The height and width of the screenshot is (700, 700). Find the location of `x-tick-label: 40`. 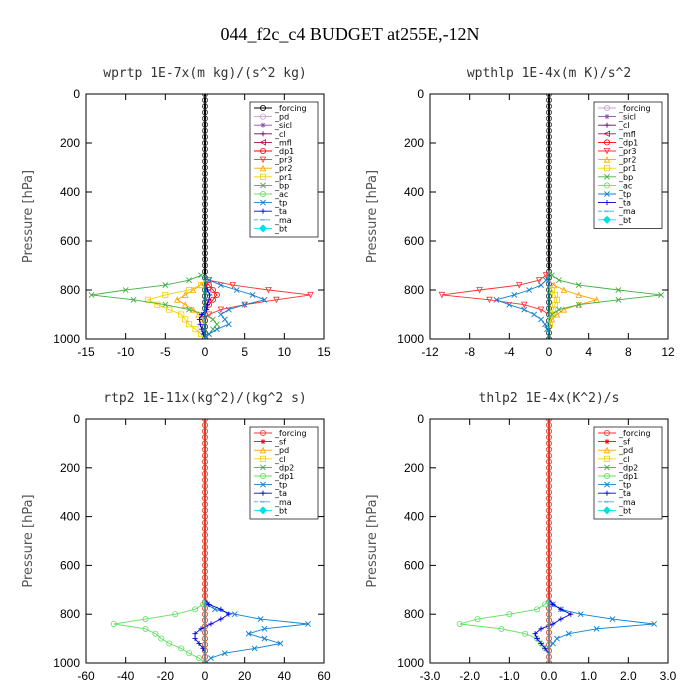

x-tick-label: 40 is located at coordinates (285, 676).